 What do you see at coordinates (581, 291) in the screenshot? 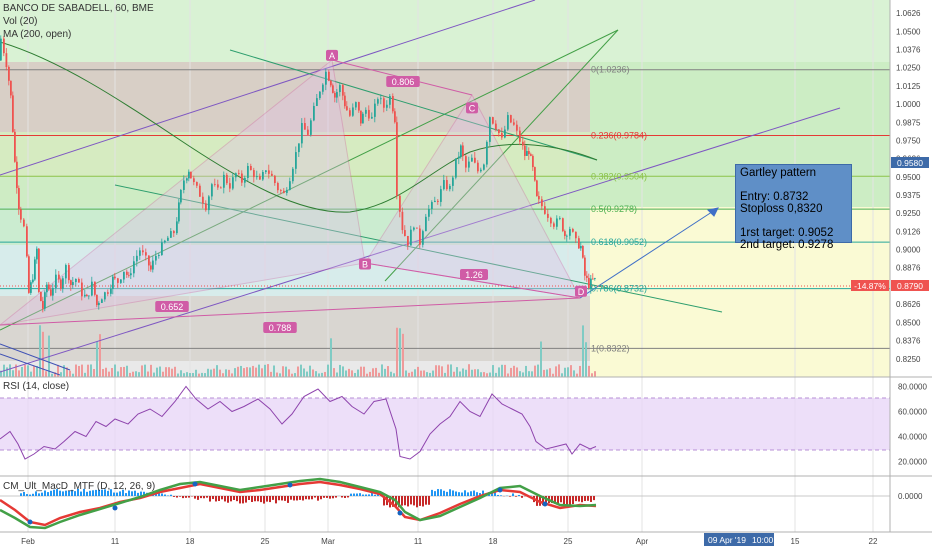
I see `pattern-point-d` at bounding box center [581, 291].